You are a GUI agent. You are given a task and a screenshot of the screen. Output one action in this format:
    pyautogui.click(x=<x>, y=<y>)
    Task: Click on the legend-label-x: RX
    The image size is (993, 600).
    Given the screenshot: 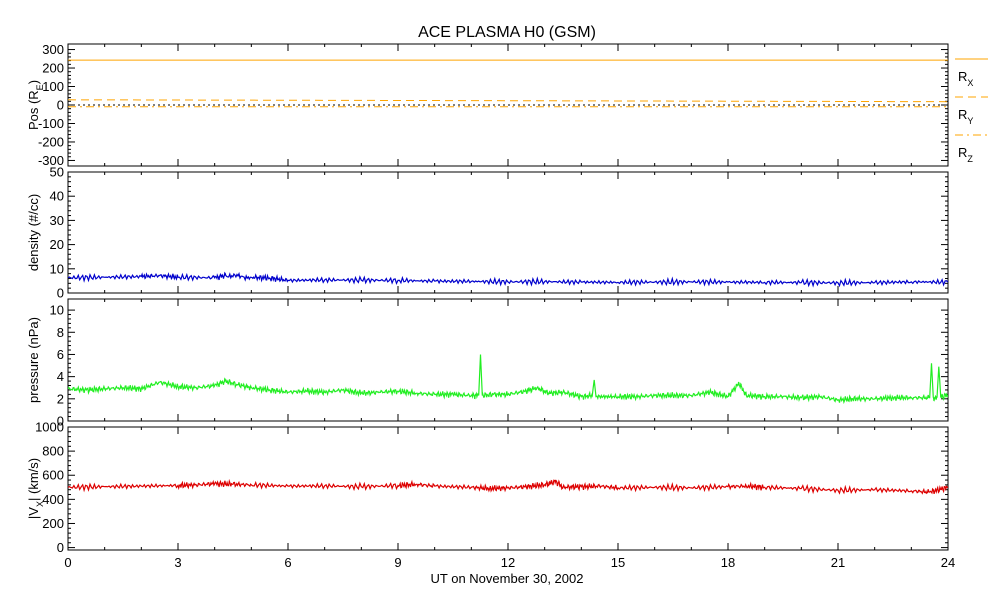 What is the action you would take?
    pyautogui.click(x=965, y=78)
    